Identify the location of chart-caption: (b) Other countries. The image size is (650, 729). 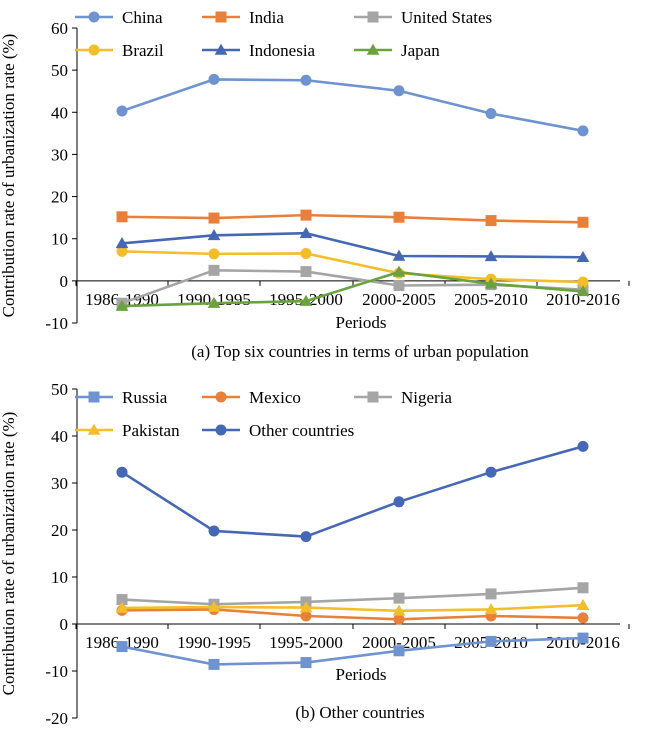
(359, 712).